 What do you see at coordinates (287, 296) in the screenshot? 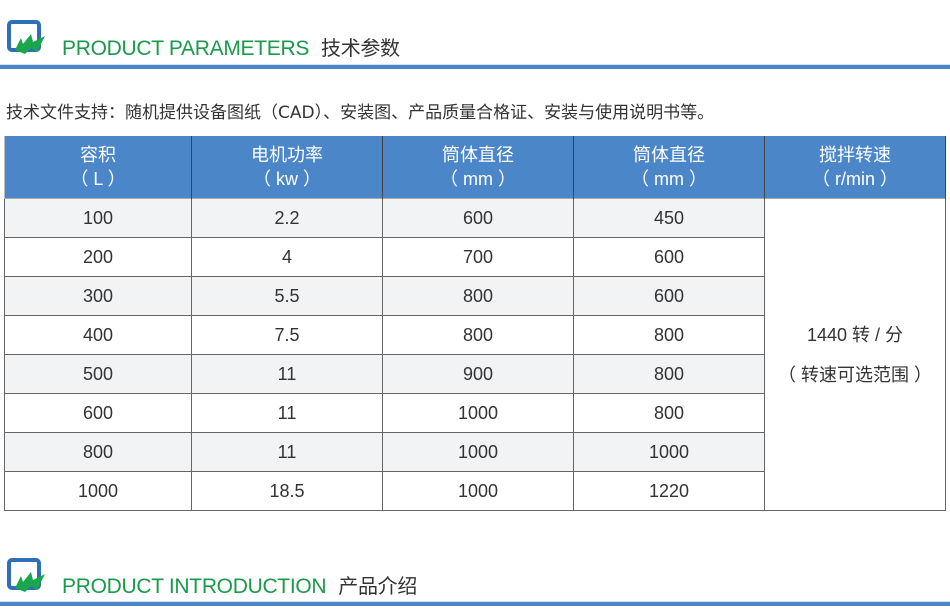
I see `table-cell: 5.5` at bounding box center [287, 296].